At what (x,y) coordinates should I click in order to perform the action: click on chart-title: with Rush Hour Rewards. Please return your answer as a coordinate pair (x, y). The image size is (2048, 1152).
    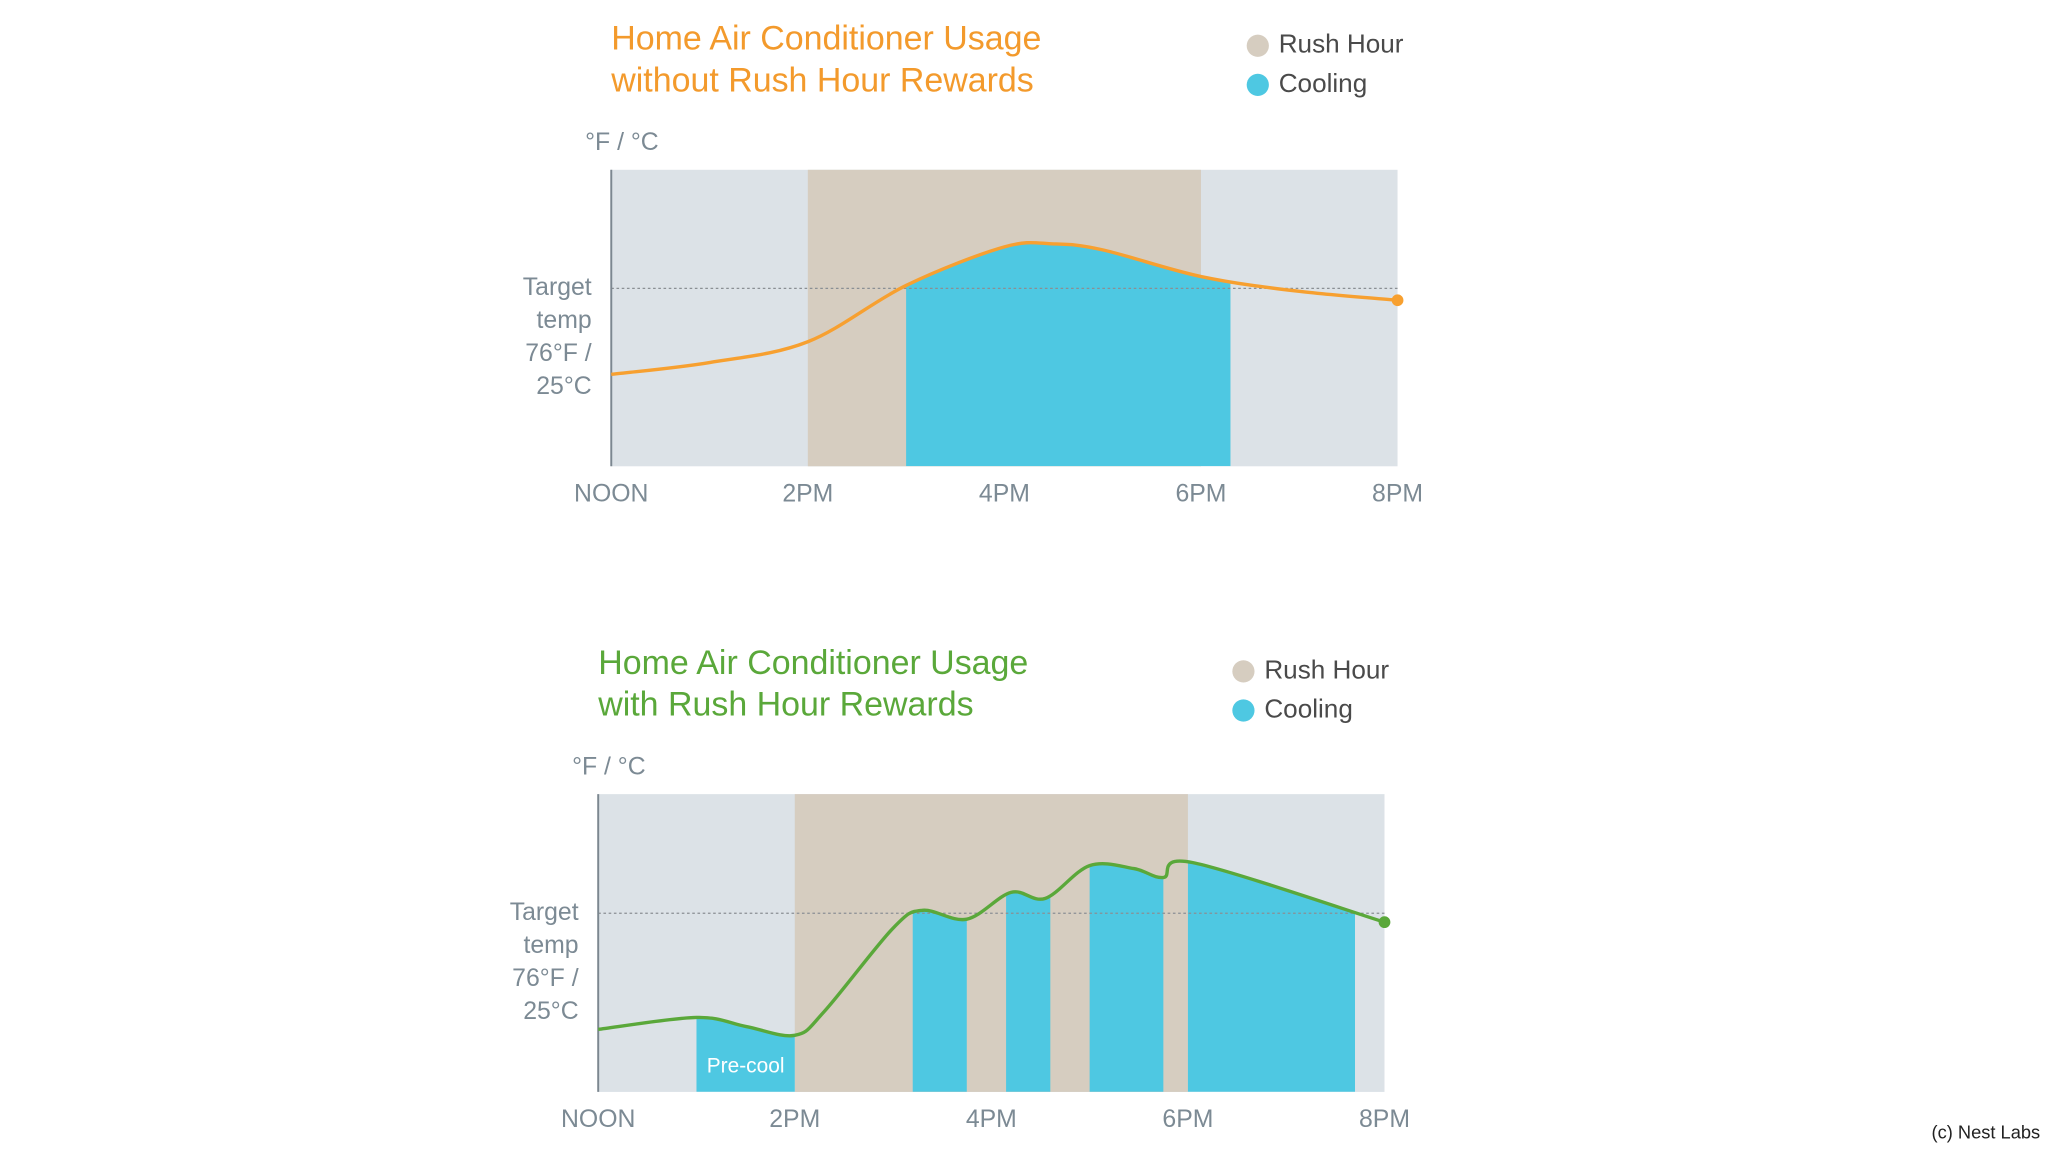
    Looking at the image, I should click on (785, 705).